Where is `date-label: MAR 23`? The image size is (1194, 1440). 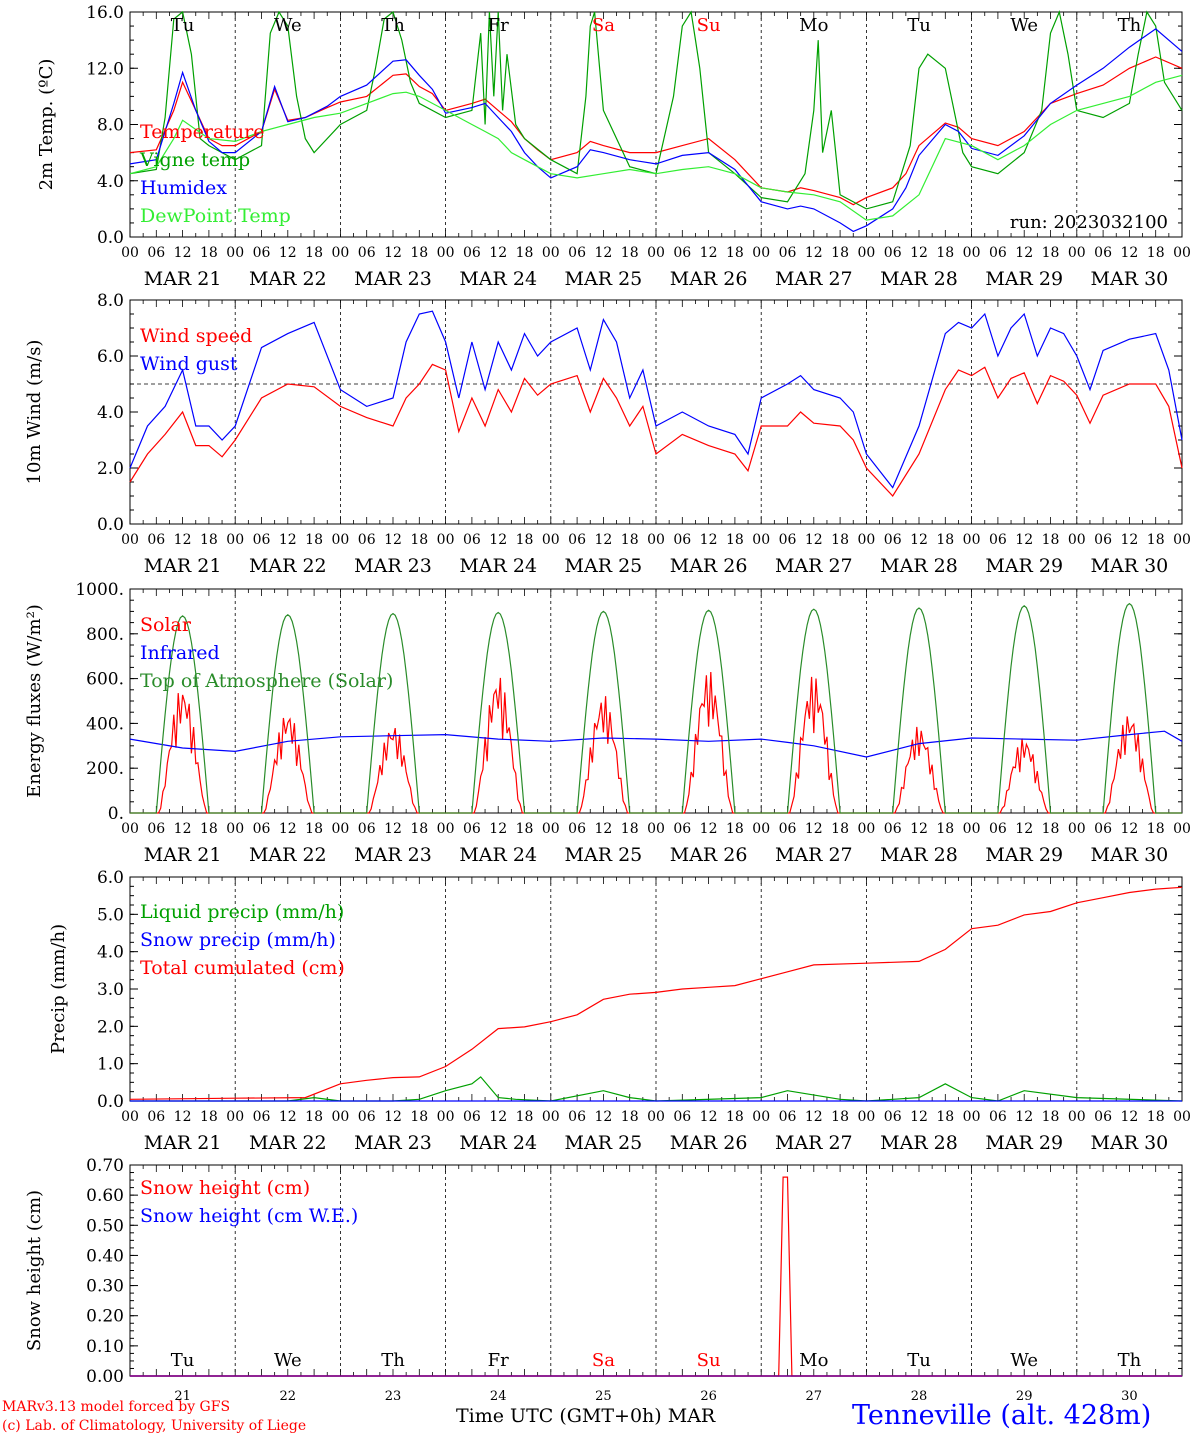 date-label: MAR 23 is located at coordinates (393, 855).